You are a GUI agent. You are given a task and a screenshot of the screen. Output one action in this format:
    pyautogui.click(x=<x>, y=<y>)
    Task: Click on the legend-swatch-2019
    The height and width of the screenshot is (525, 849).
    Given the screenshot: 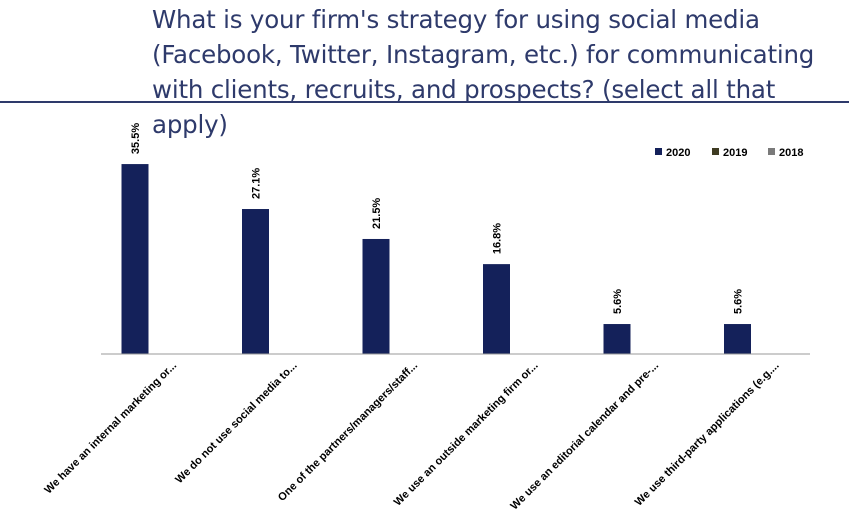 What is the action you would take?
    pyautogui.click(x=715, y=151)
    